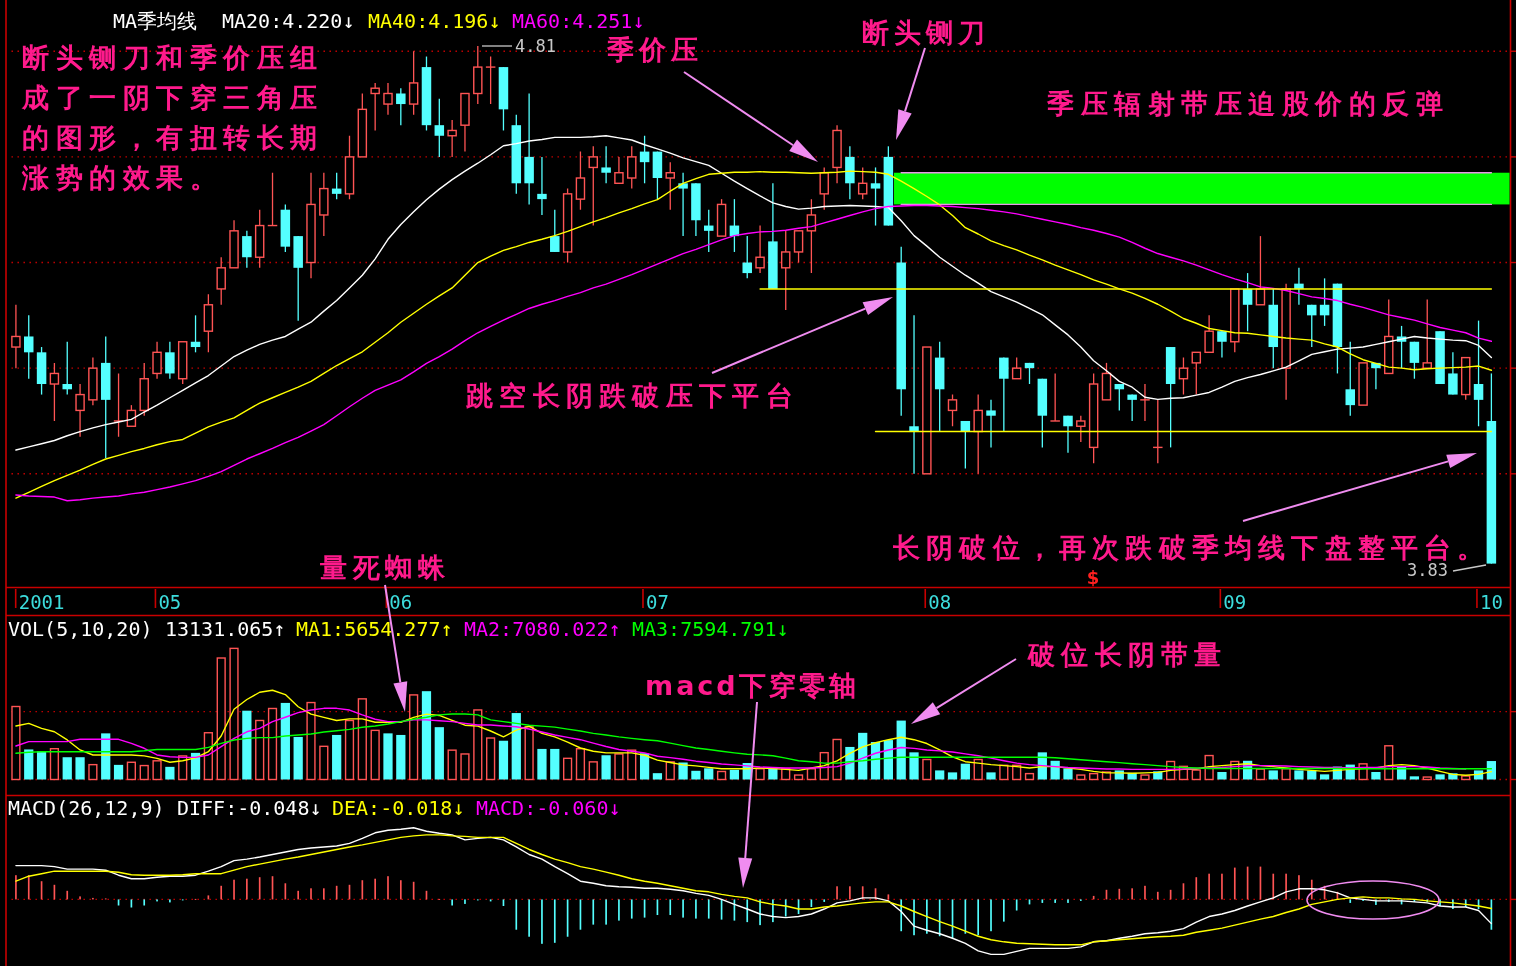 The height and width of the screenshot is (966, 1516). I want to click on x-tick-label: 10, so click(1491, 602).